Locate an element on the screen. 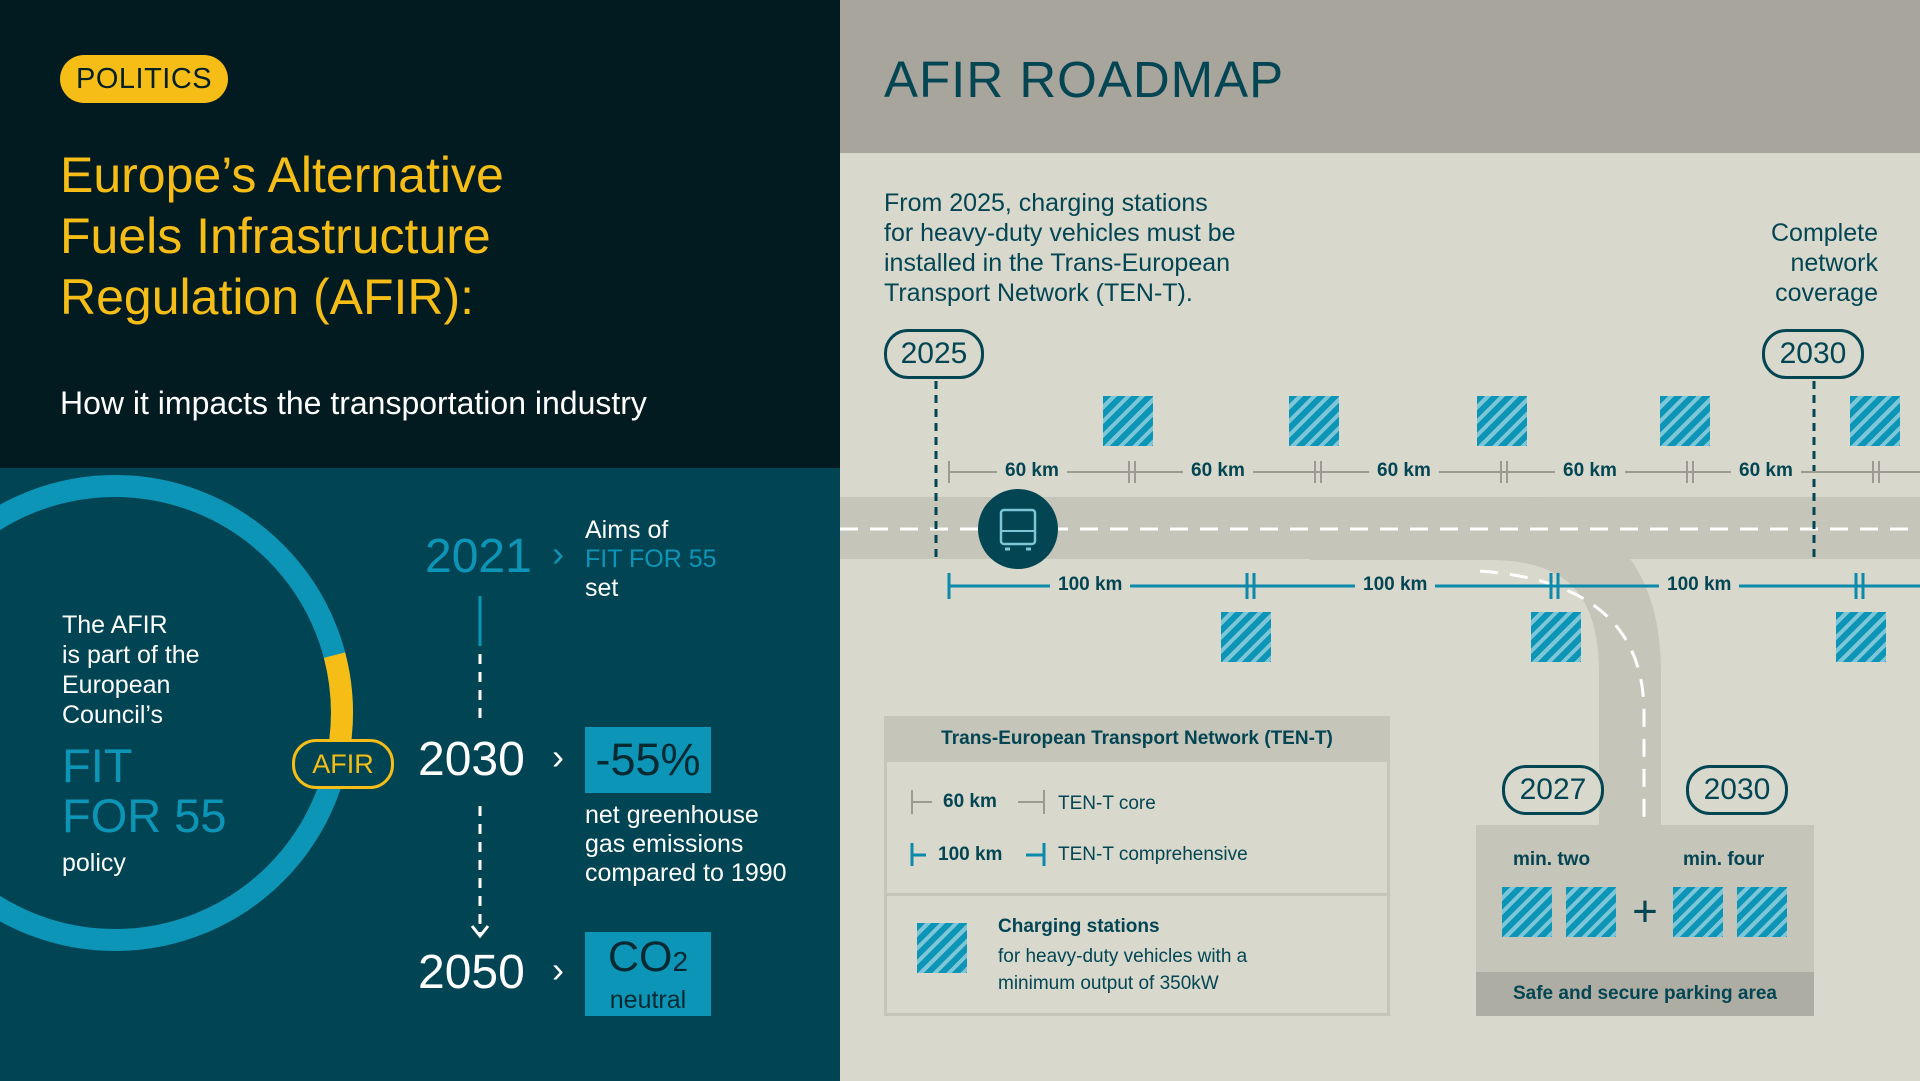 This screenshot has width=1920, height=1081. roadmap-title: AFIR ROADMAP is located at coordinates (1084, 79).